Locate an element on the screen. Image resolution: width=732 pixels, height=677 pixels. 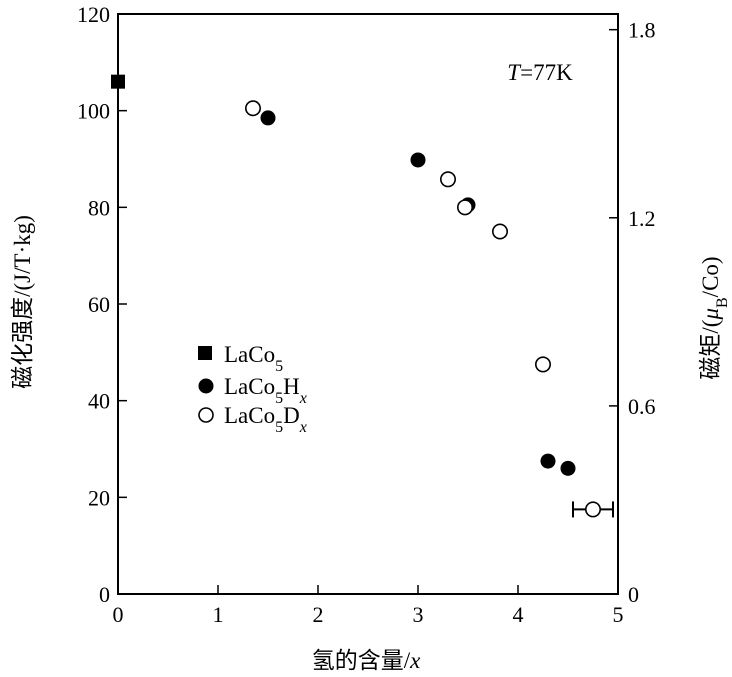
y-left-tick-label: 100 is located at coordinates (93, 111).